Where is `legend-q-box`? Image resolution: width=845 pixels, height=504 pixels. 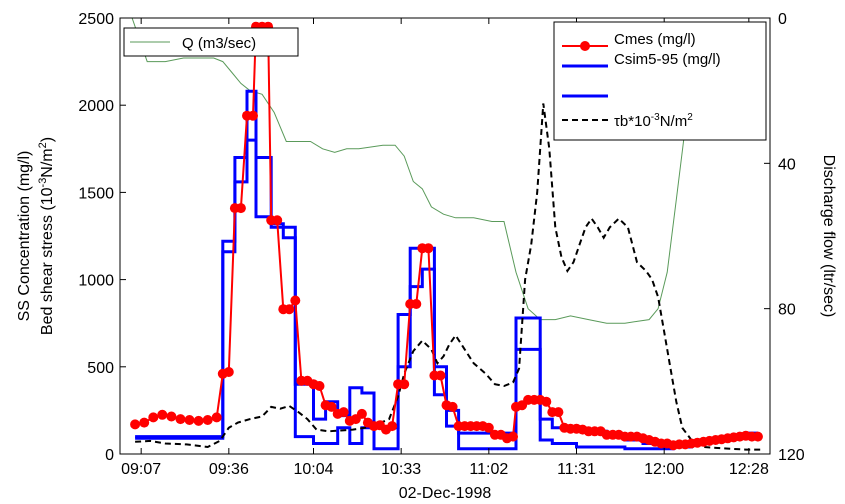
legend-q-box is located at coordinates (211, 42).